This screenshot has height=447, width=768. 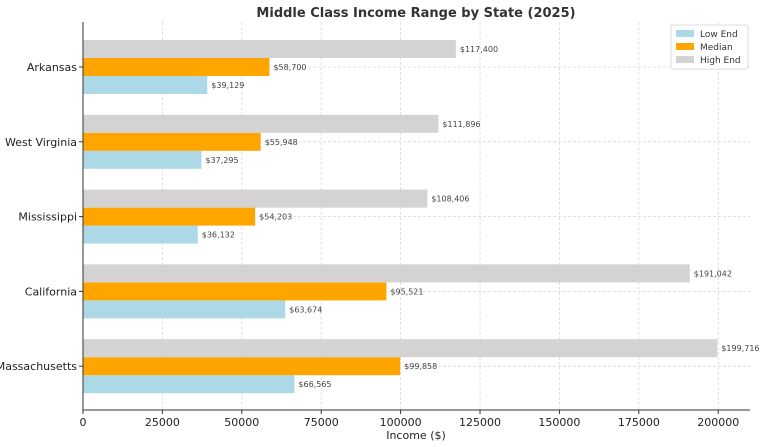 What do you see at coordinates (241, 422) in the screenshot?
I see `x-tick-label: 50000` at bounding box center [241, 422].